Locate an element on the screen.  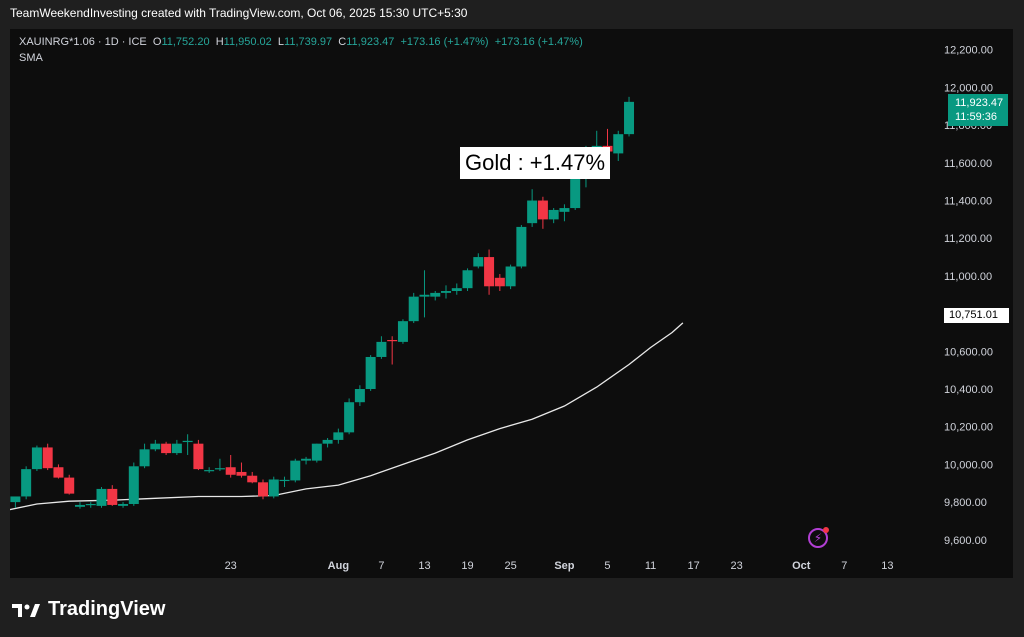
footer-brand: TradingView is located at coordinates (107, 609).